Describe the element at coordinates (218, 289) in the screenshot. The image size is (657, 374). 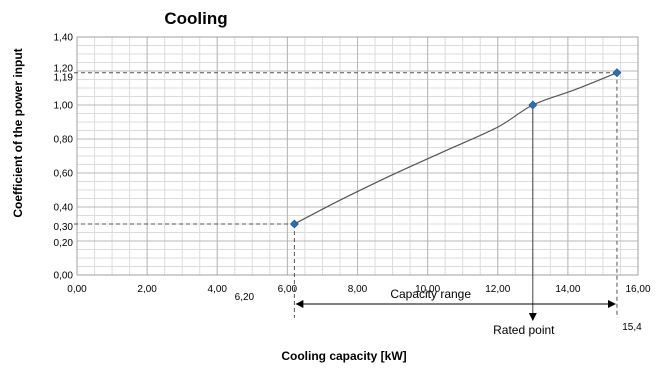
I see `x-tick-label: 4,00` at that location.